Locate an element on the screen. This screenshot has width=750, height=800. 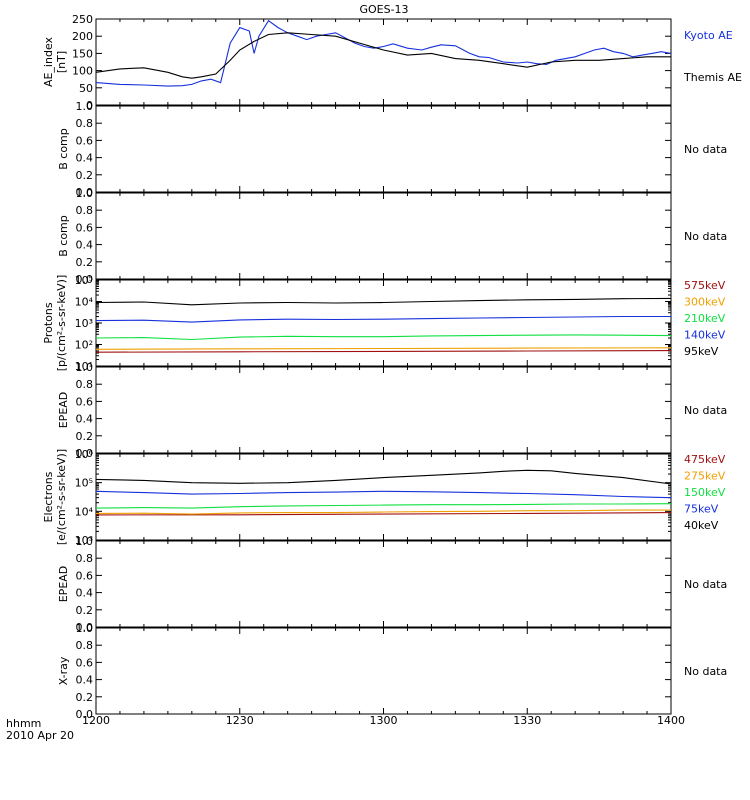
y-tick-label: 0 is located at coordinates (89, 105).